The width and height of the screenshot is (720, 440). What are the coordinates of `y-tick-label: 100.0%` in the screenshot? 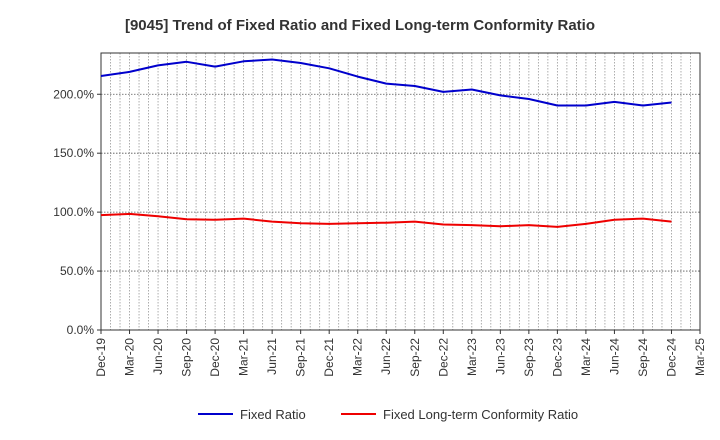 It's located at (73, 212).